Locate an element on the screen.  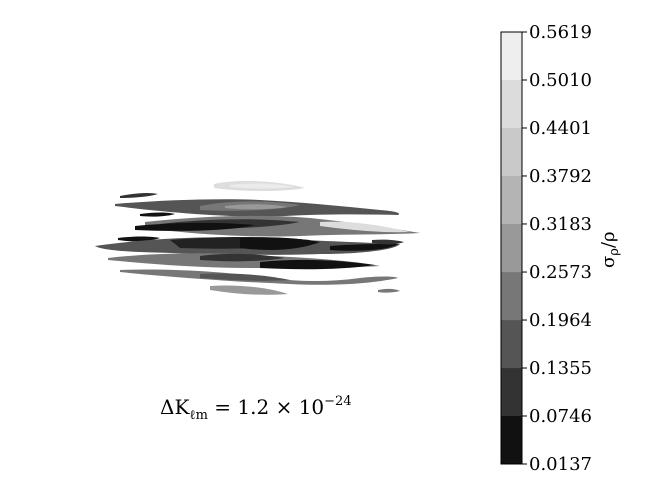
colorbar-tick-label: 0.5010 is located at coordinates (560, 80).